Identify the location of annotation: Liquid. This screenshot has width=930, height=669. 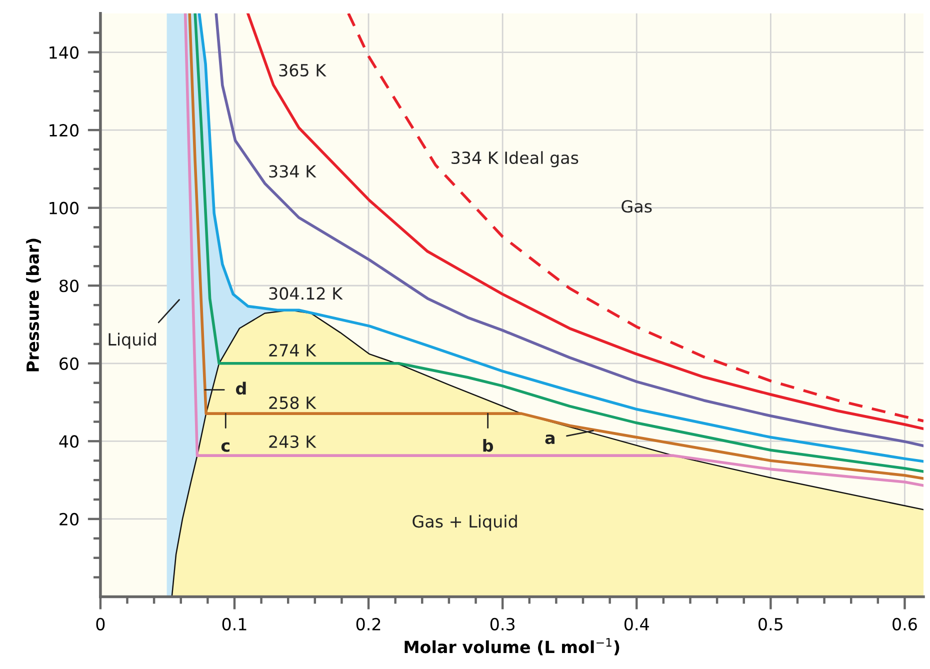
(132, 340).